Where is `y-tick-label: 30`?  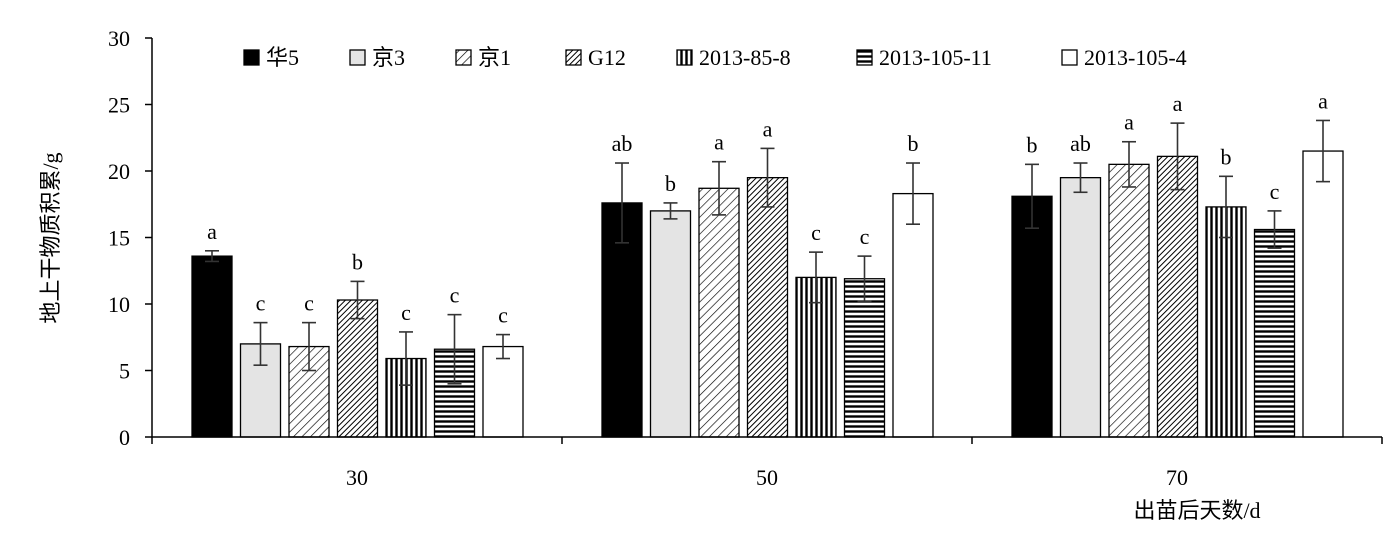 y-tick-label: 30 is located at coordinates (119, 38).